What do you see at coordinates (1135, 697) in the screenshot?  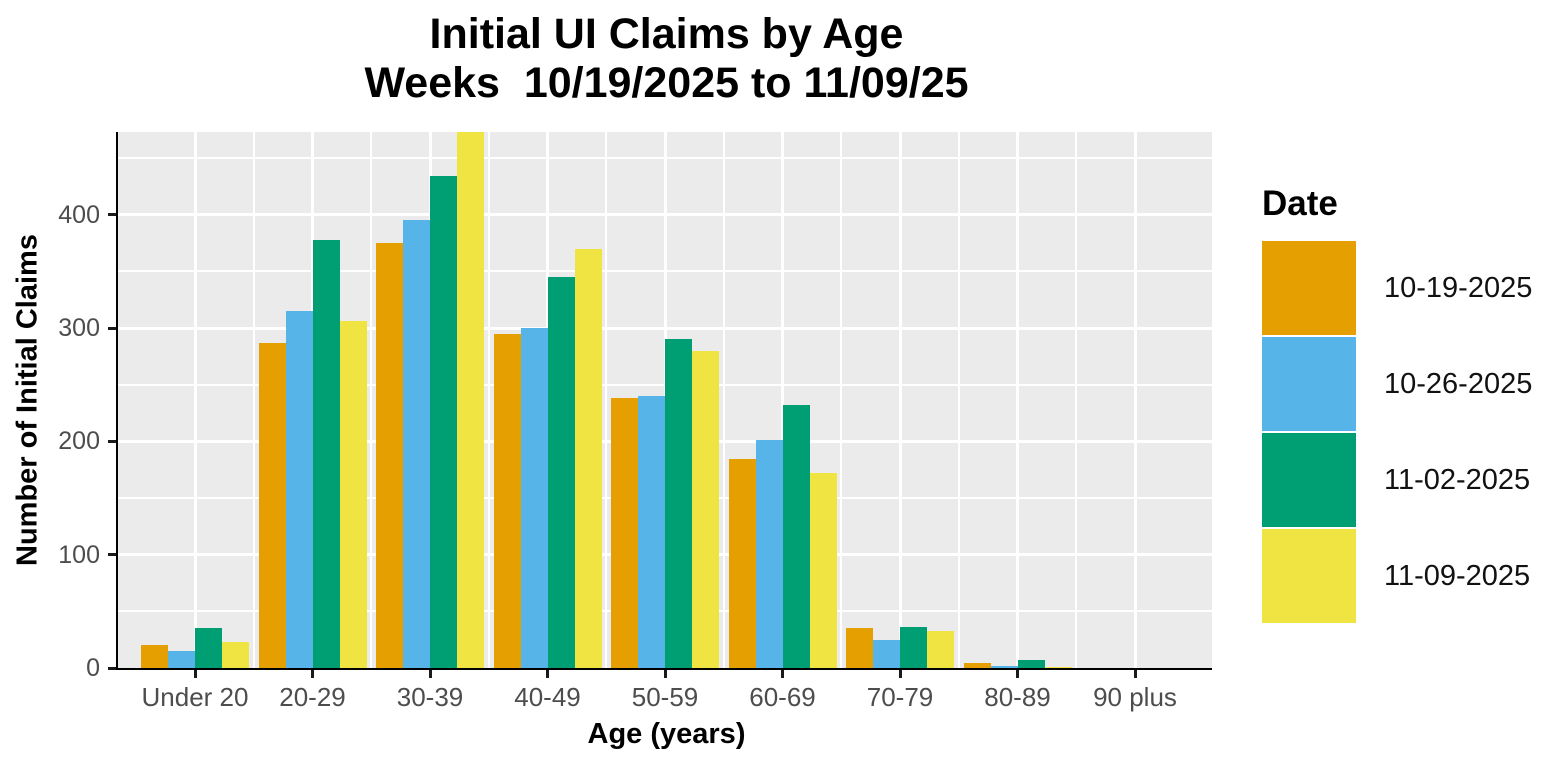 I see `x-tick-label: 90 plus` at bounding box center [1135, 697].